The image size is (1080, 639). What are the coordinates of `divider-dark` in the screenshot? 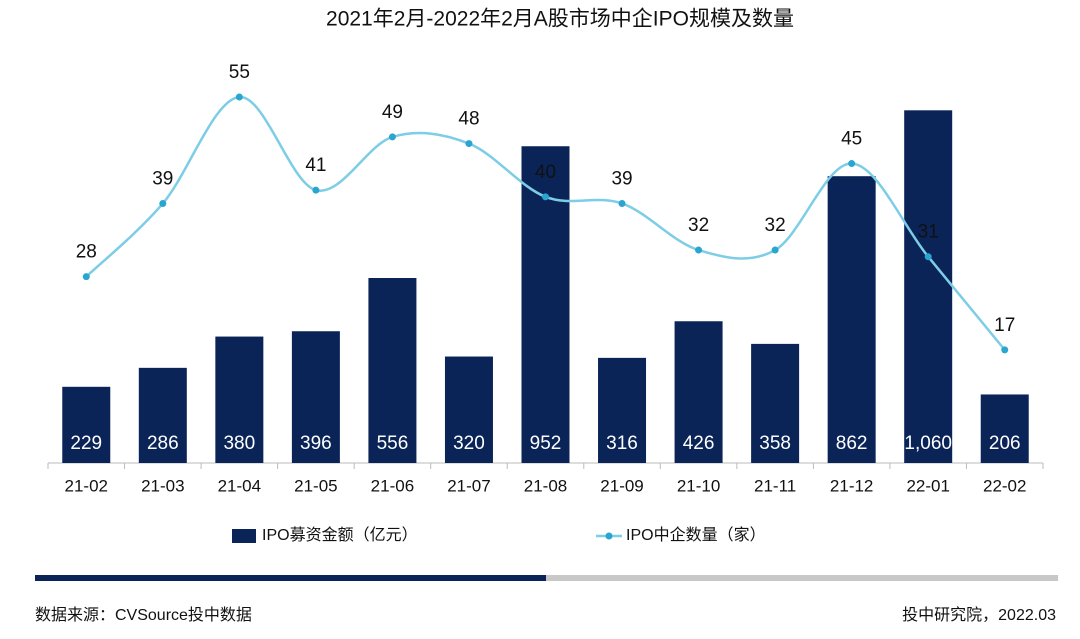 It's located at (290, 578).